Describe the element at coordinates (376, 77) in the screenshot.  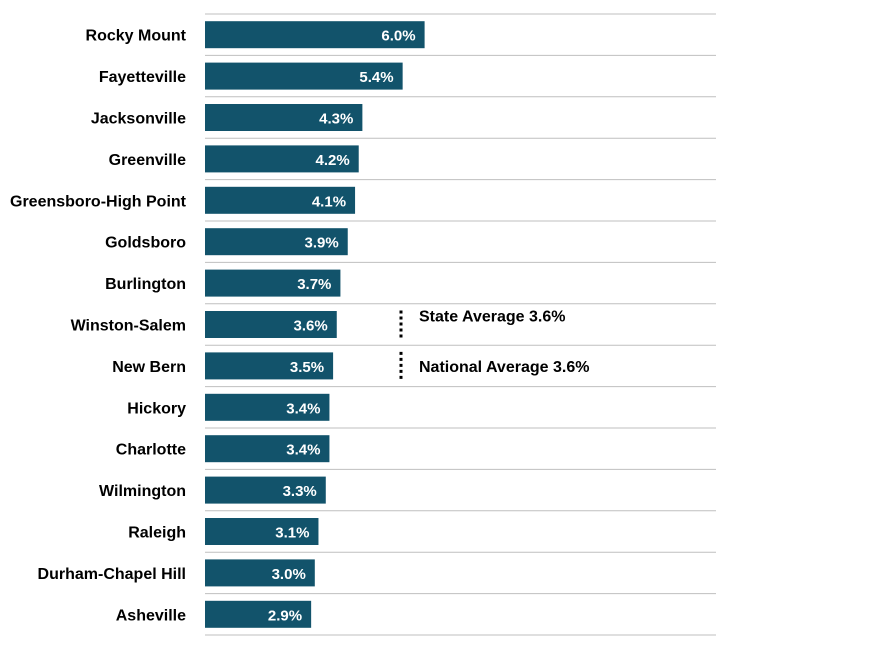
I see `value-label: 5.4%` at that location.